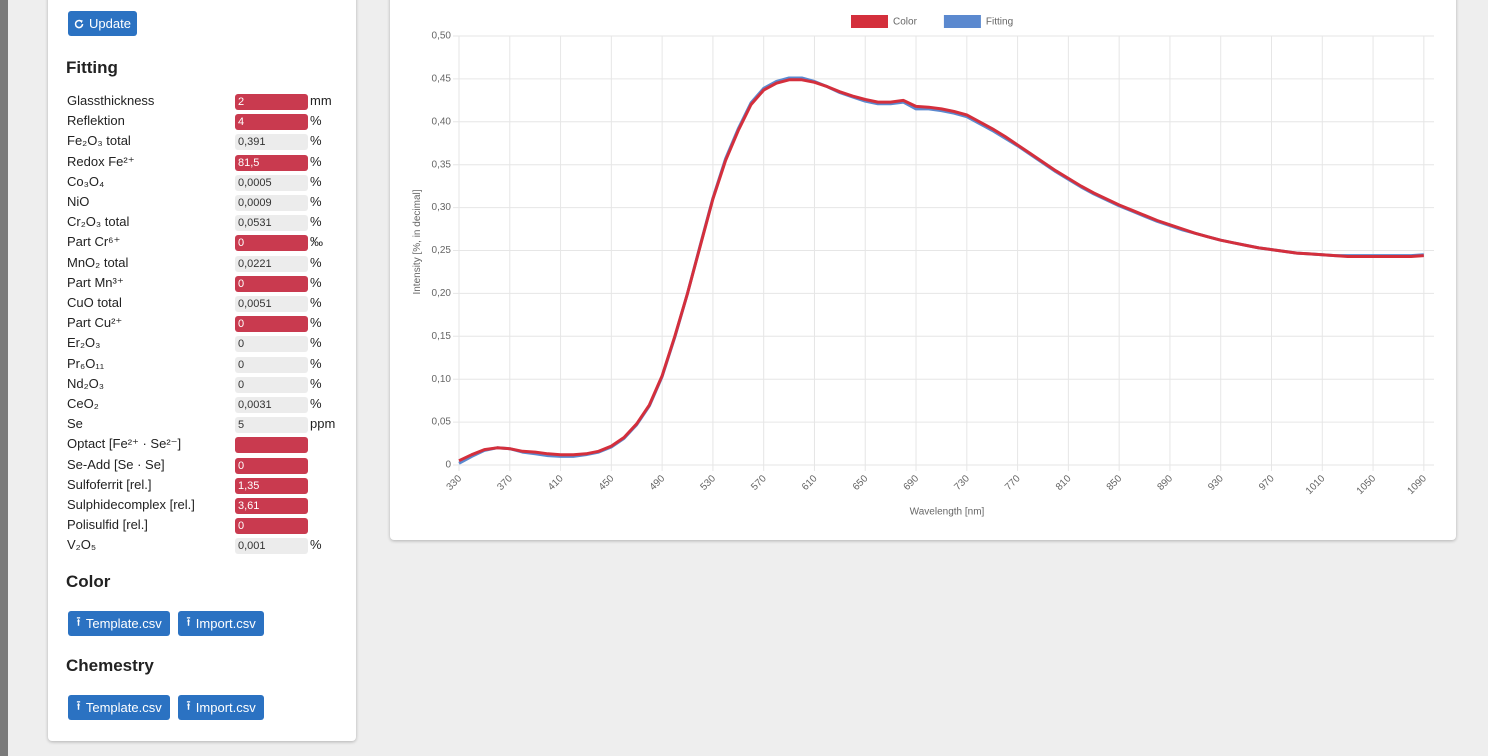 This screenshot has width=1488, height=756. What do you see at coordinates (442, 250) in the screenshot?
I see `y-tick-label: 0,25` at bounding box center [442, 250].